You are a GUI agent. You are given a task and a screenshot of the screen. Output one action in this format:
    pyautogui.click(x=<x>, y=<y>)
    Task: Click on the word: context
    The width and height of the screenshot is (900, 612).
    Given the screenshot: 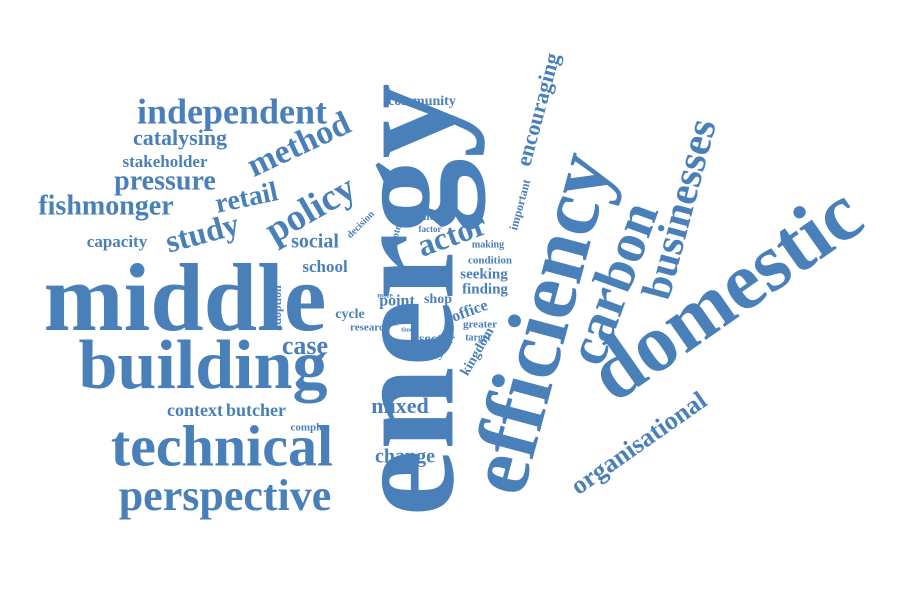 What is the action you would take?
    pyautogui.click(x=195, y=410)
    